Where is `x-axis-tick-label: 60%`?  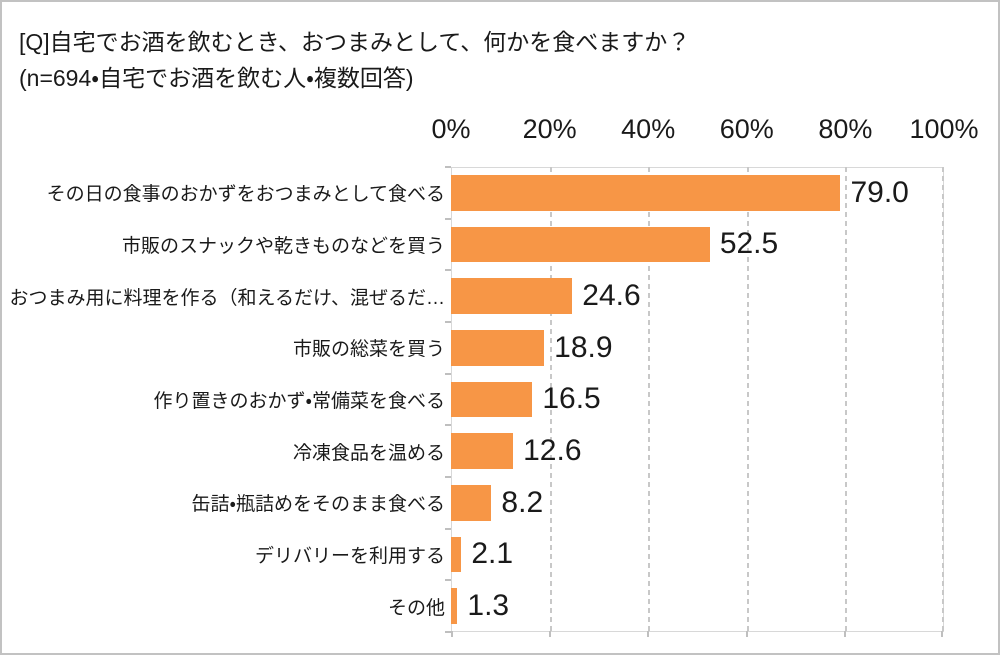 x-axis-tick-label: 60% is located at coordinates (746, 129).